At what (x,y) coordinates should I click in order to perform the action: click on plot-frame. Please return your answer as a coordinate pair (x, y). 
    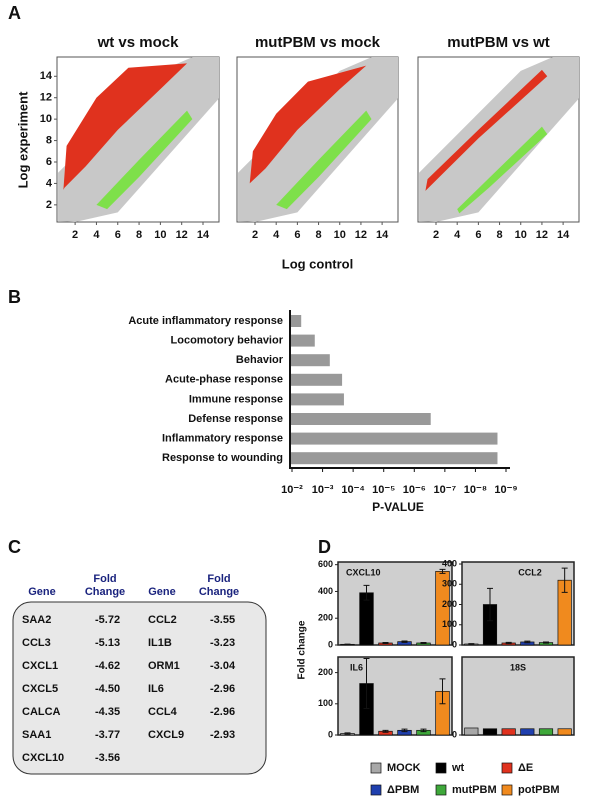
    Looking at the image, I should click on (395, 603).